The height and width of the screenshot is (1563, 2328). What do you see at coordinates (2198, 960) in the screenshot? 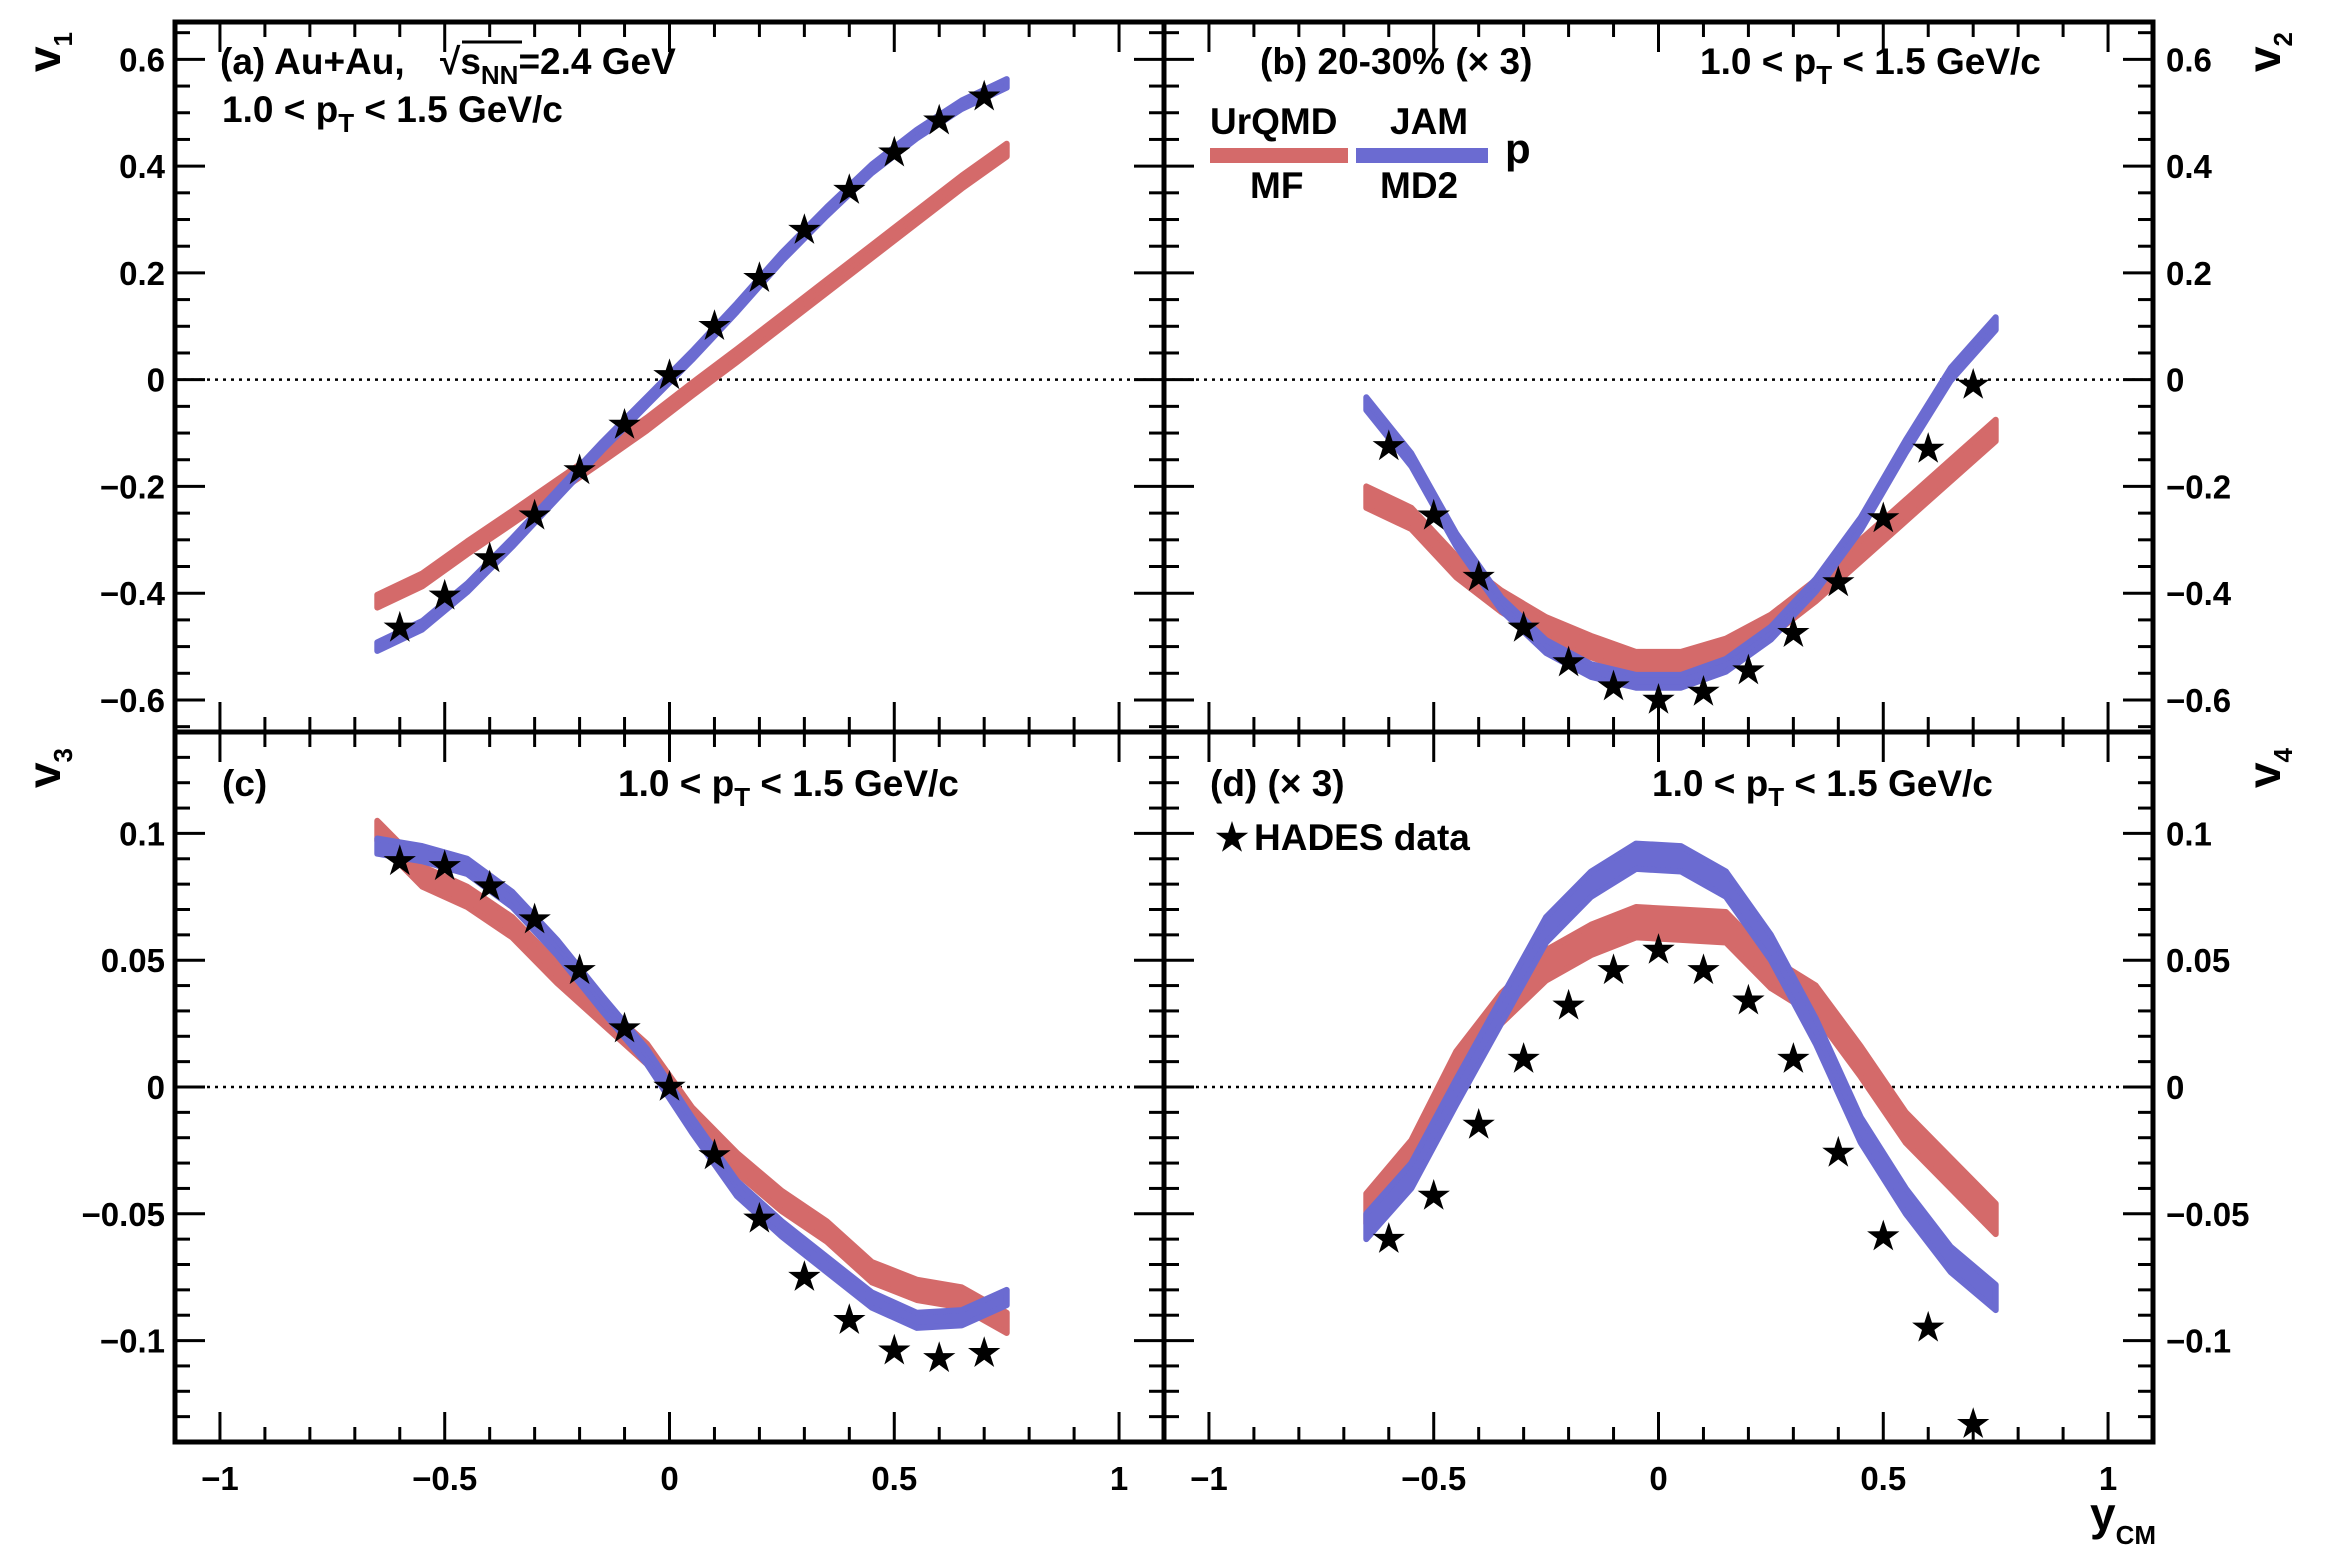
I see `right-y-tick-label: 0.05` at bounding box center [2198, 960].